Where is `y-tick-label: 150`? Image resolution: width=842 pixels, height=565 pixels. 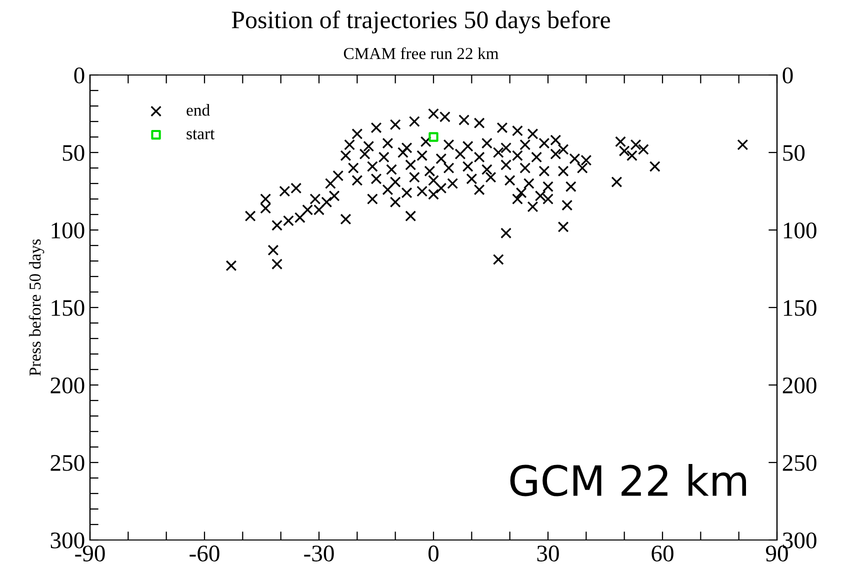 y-tick-label: 150 is located at coordinates (68, 308).